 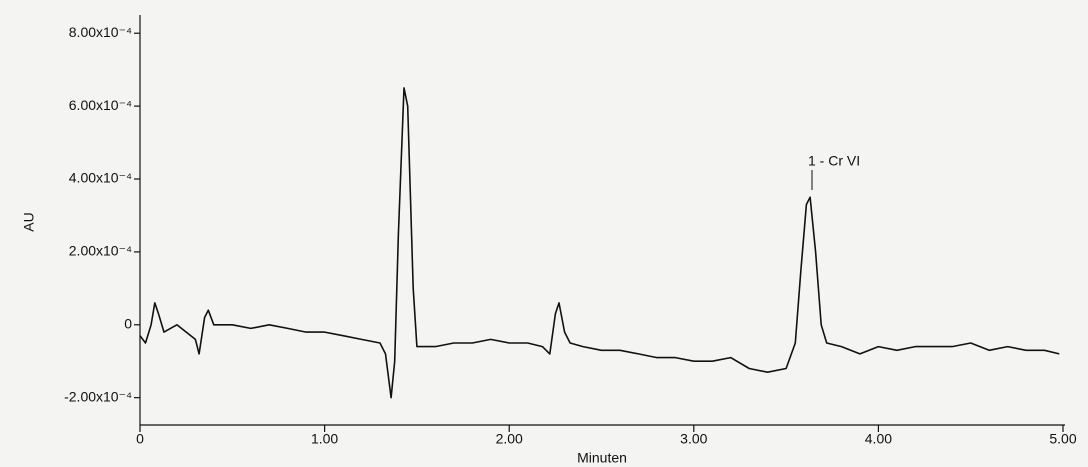 What do you see at coordinates (509, 439) in the screenshot?
I see `x-tick-label: 2.00` at bounding box center [509, 439].